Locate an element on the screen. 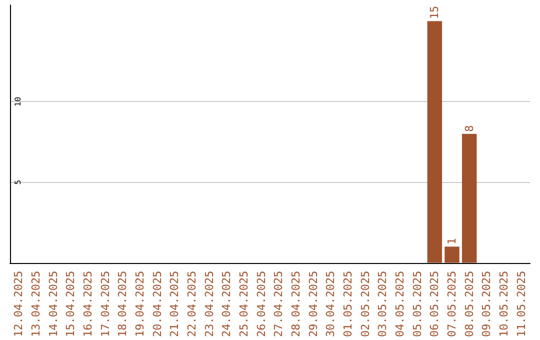 This screenshot has width=540, height=340. x-tick-label: 25.04.2025 is located at coordinates (244, 304).